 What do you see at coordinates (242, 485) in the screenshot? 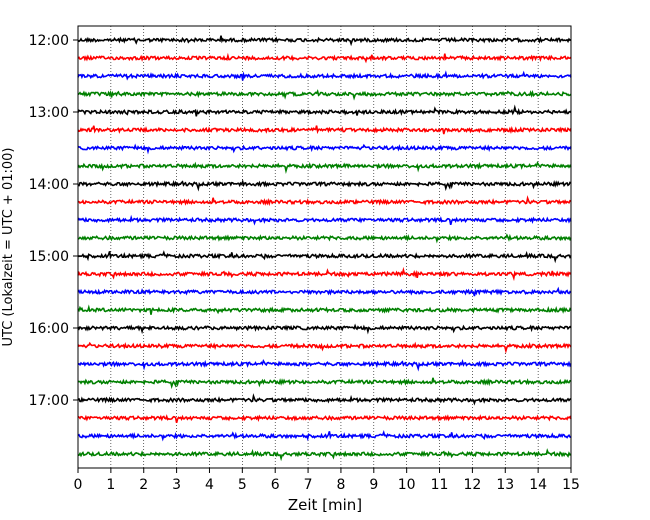
I see `x-tick-label: 5` at bounding box center [242, 485].